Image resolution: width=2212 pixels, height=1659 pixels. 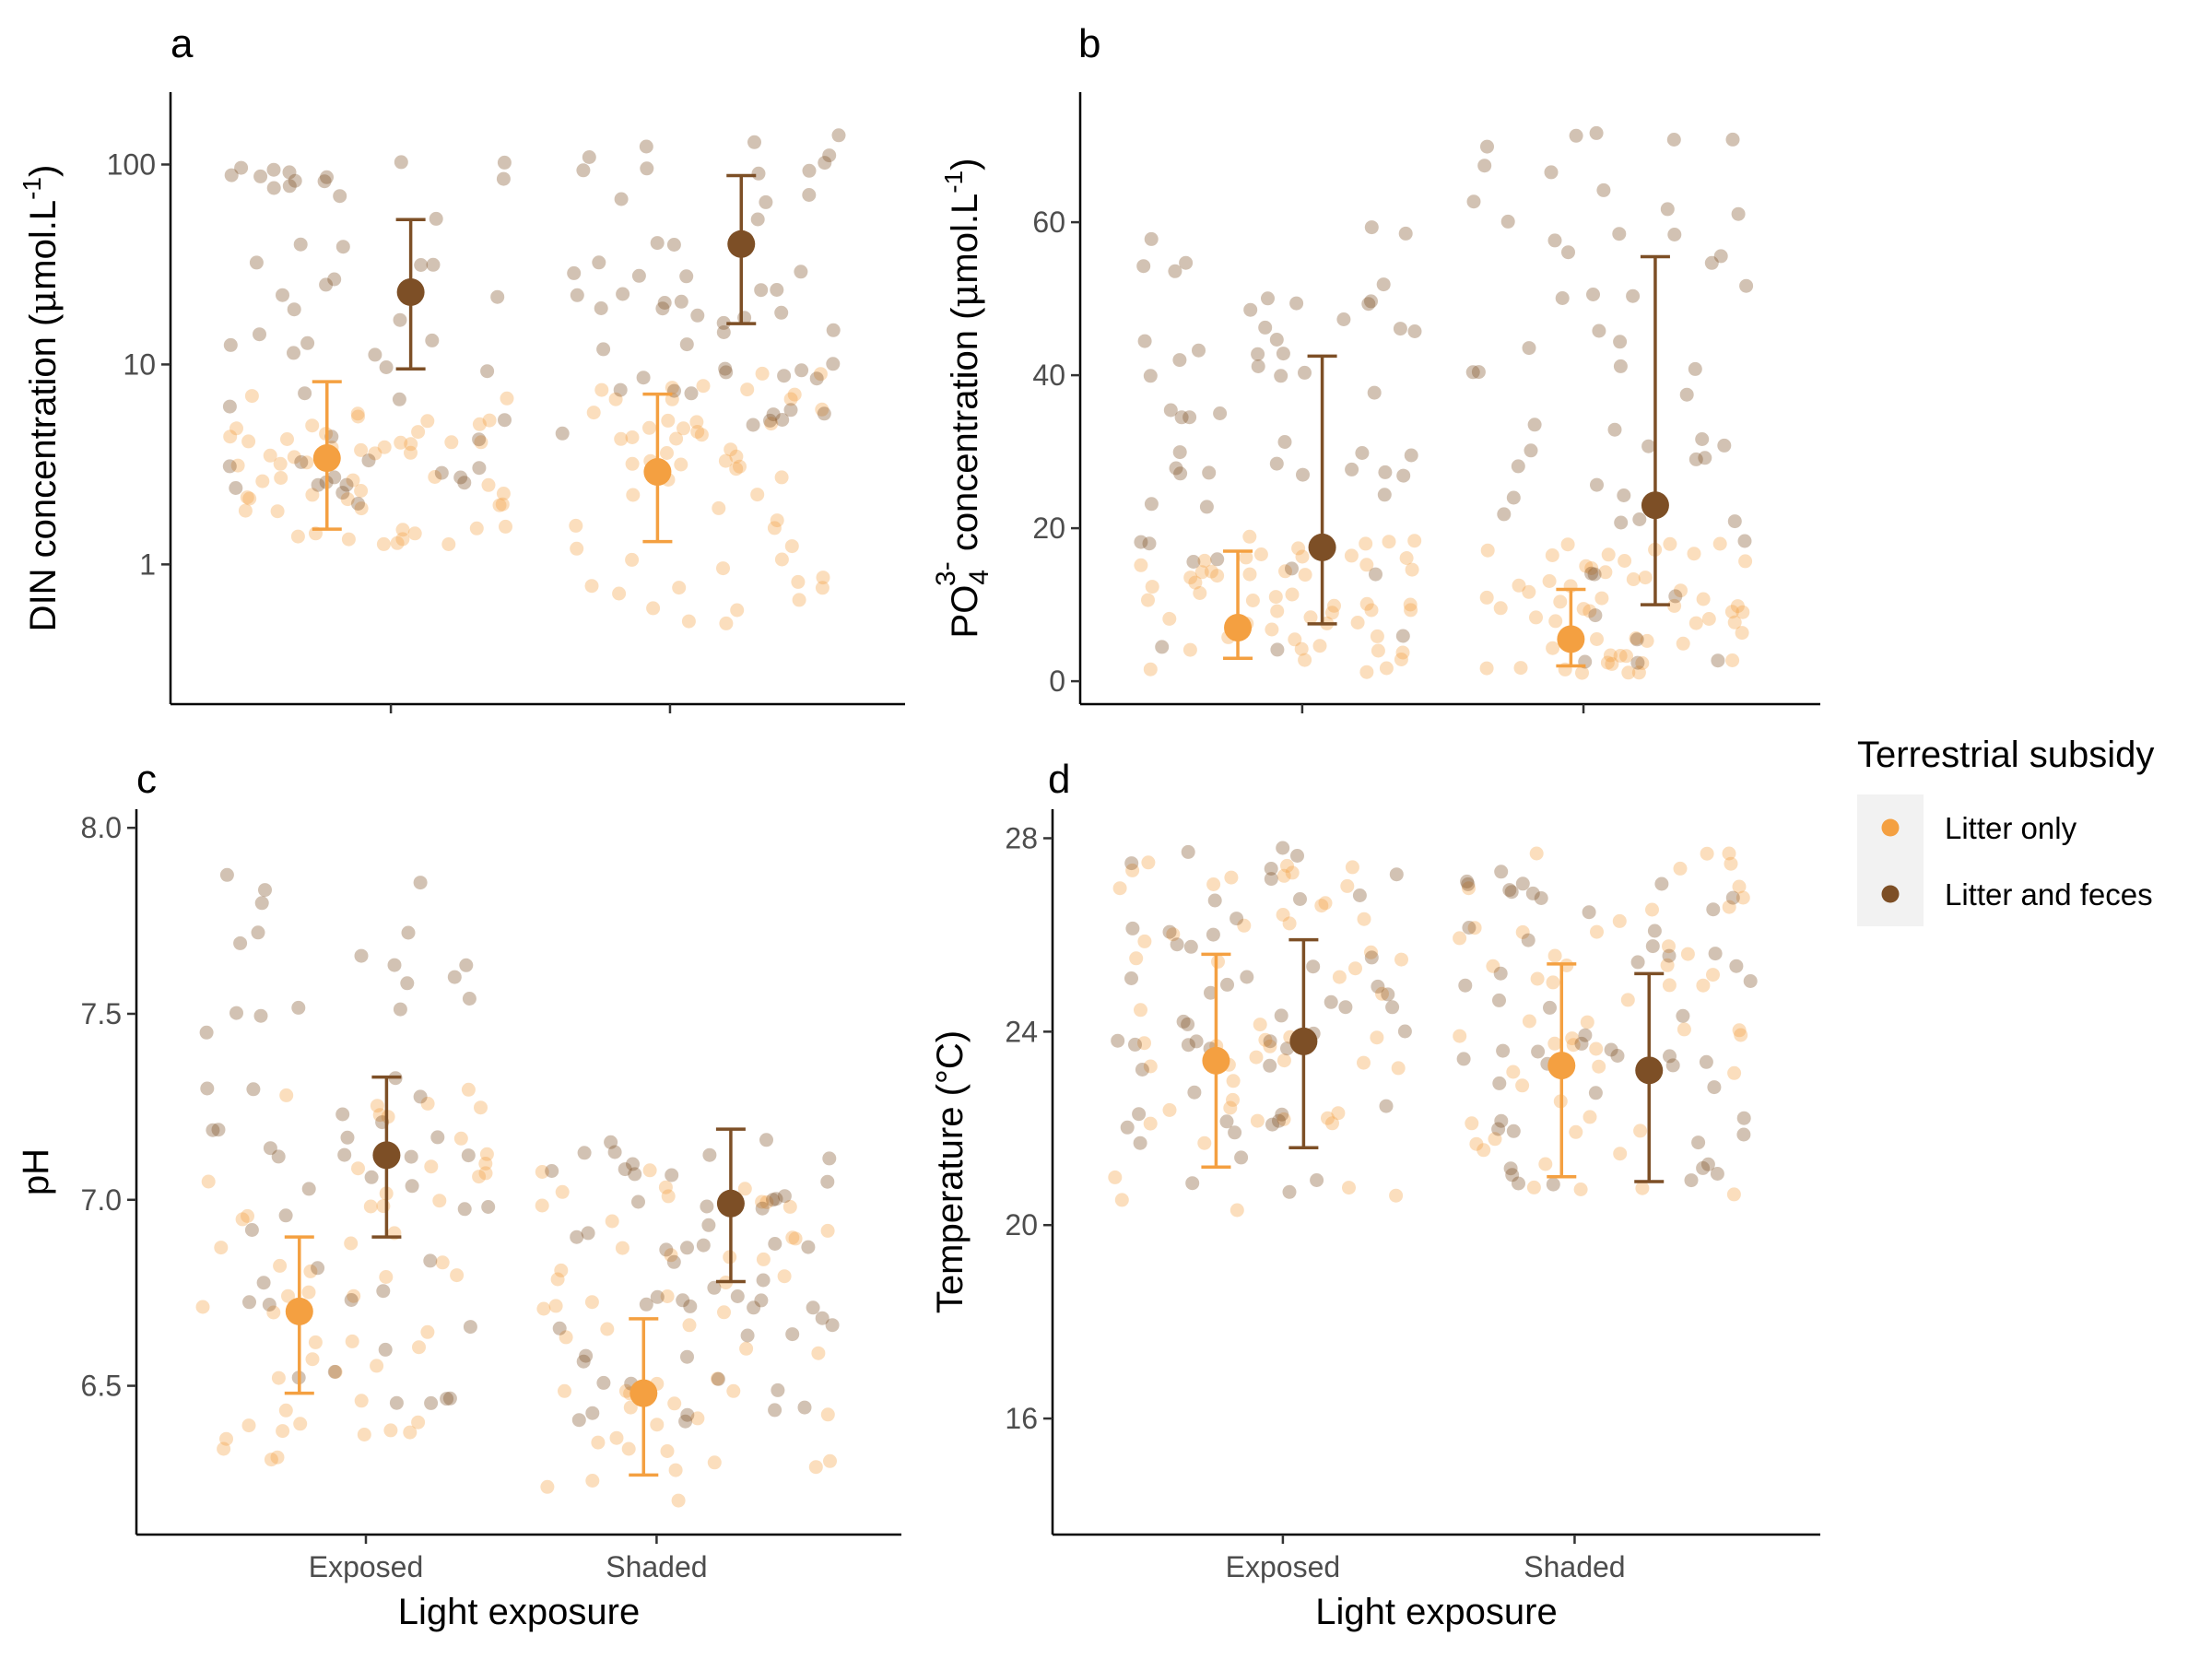 I want to click on jitter-points, so click(x=534, y=379).